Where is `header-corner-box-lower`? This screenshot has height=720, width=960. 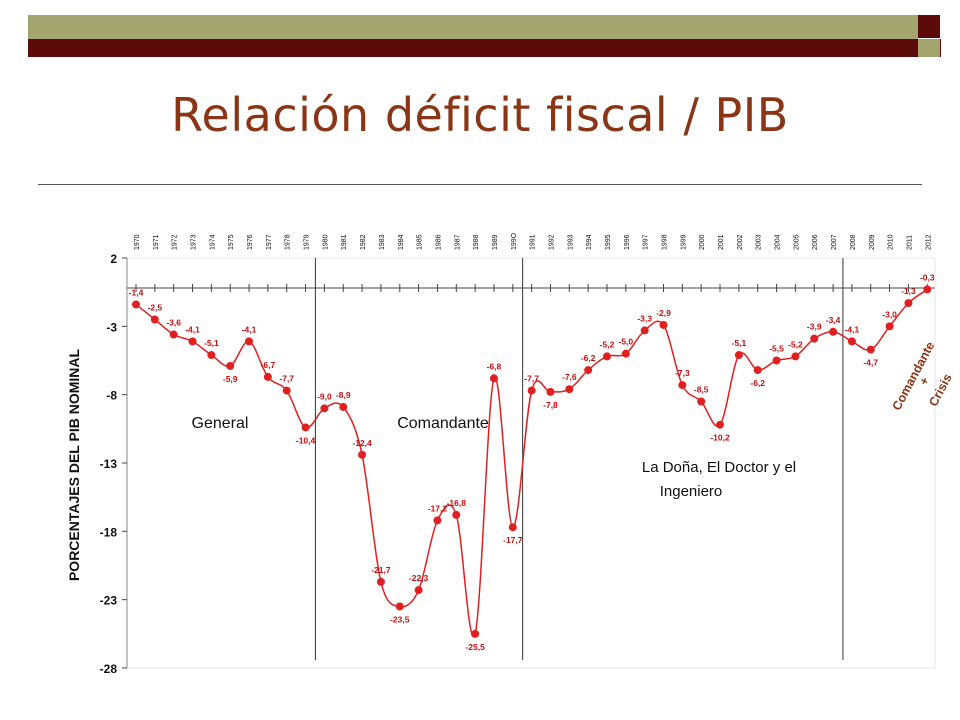 header-corner-box-lower is located at coordinates (929, 48).